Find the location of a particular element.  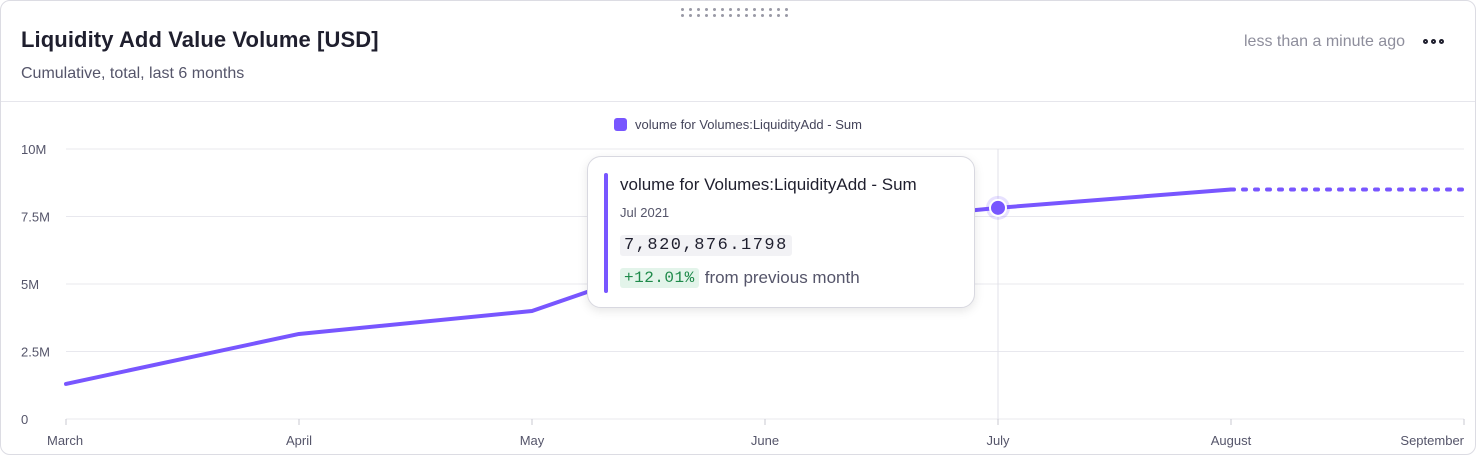

tooltip-series-bar is located at coordinates (606, 233).